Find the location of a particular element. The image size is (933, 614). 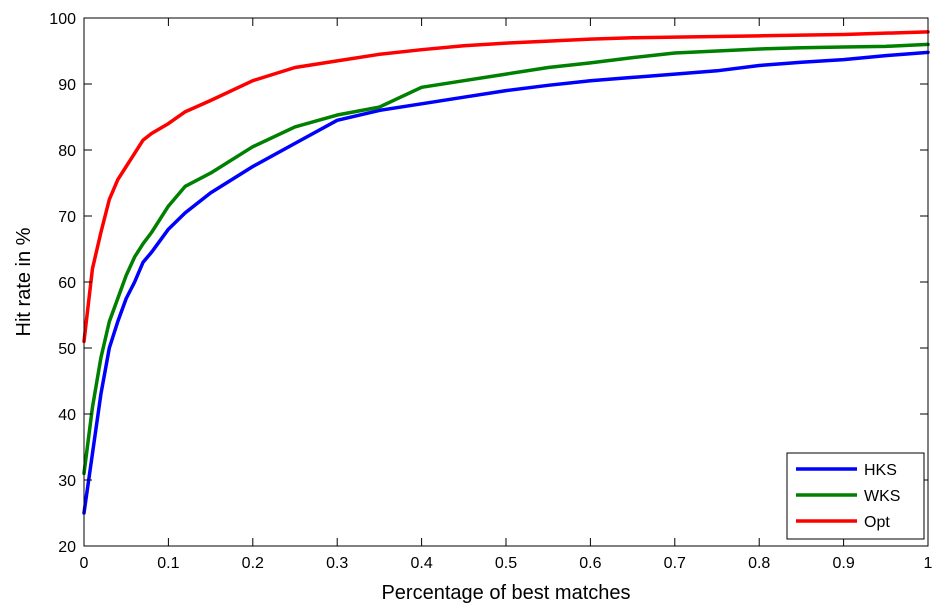

y-axis-label: Hit rate in % is located at coordinates (24, 281).